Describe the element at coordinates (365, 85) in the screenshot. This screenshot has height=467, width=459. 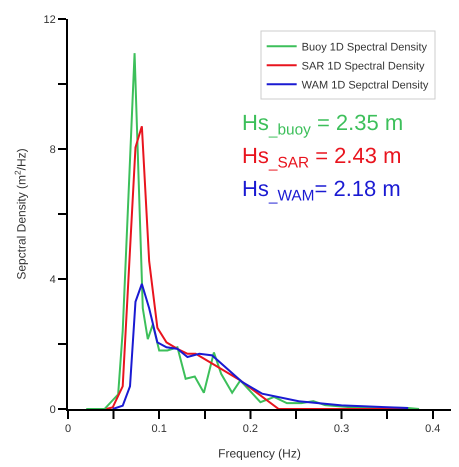
I see `legend-label: WAM 1D Sepctral Density` at that location.